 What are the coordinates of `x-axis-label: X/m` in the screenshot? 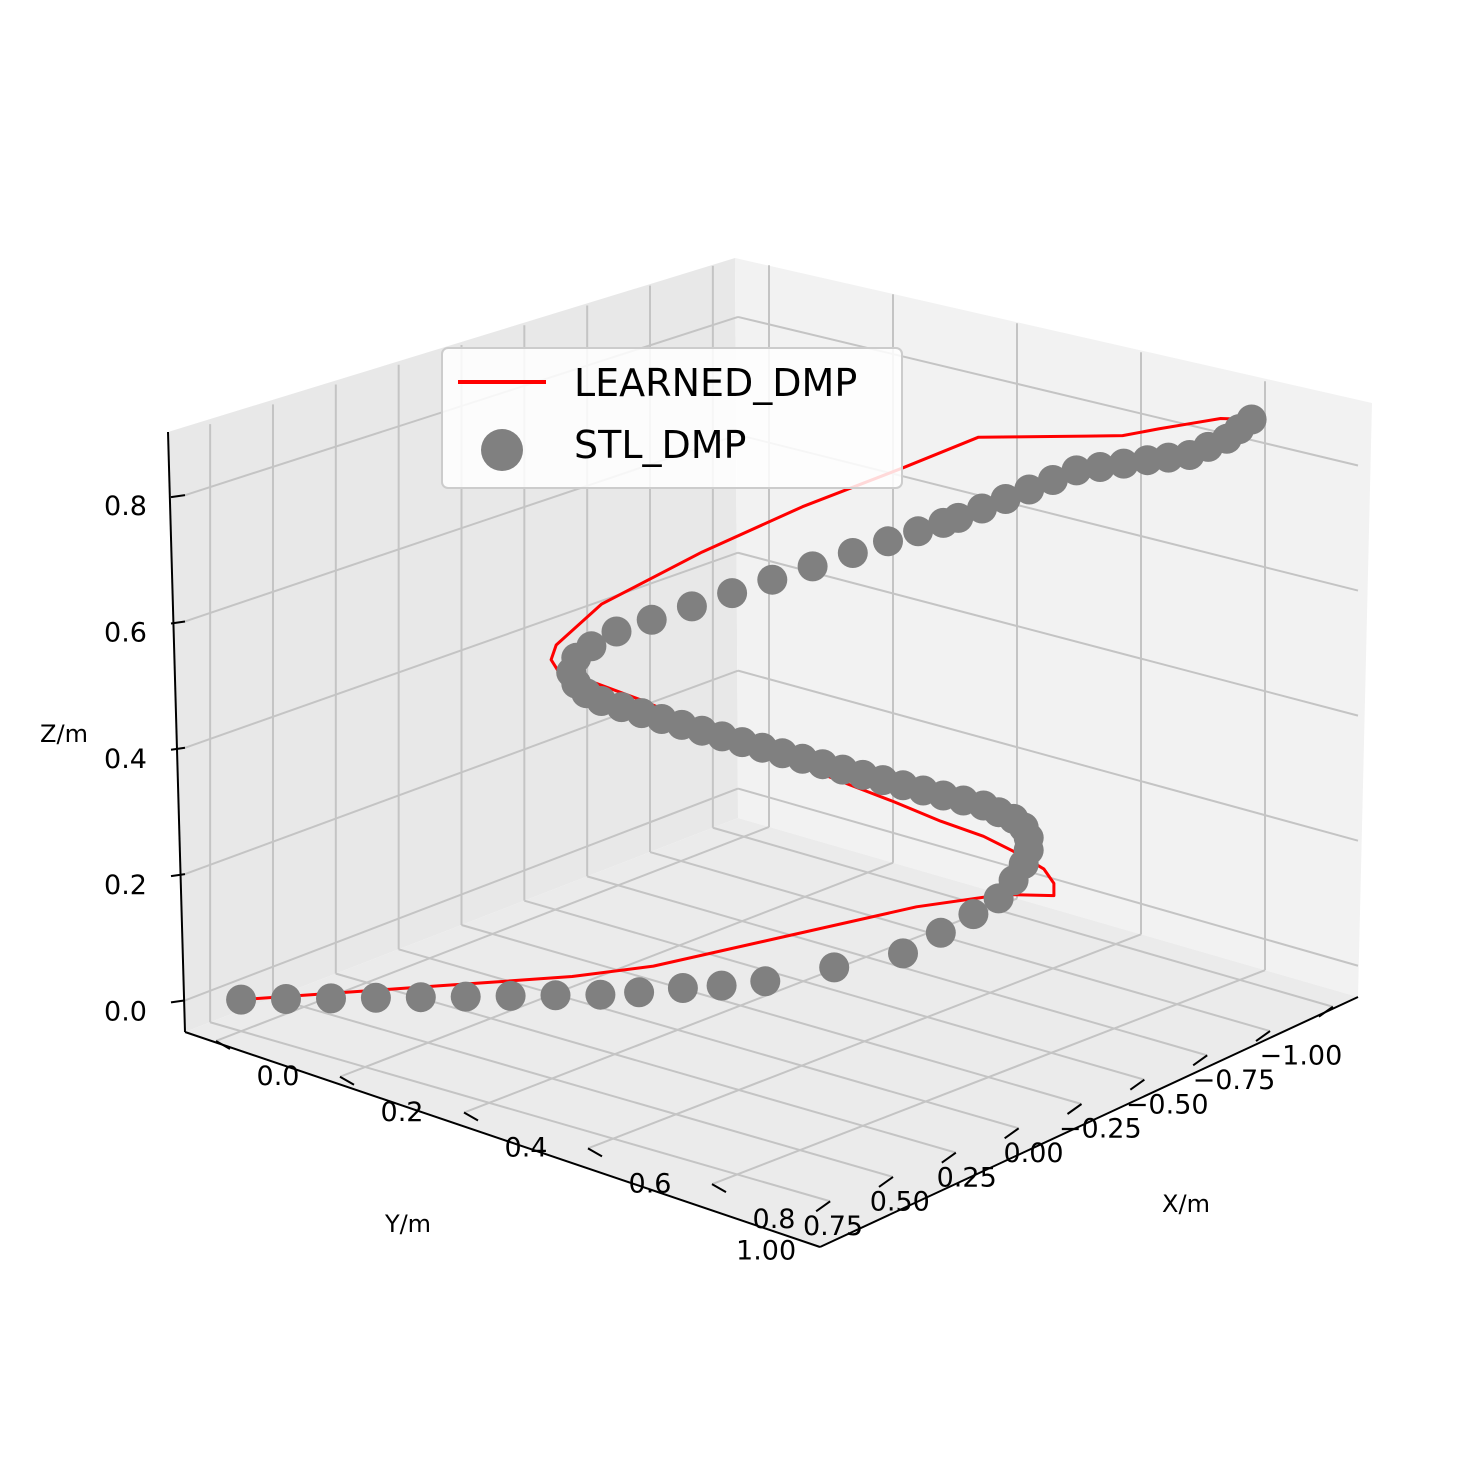 It's located at (1186, 1204).